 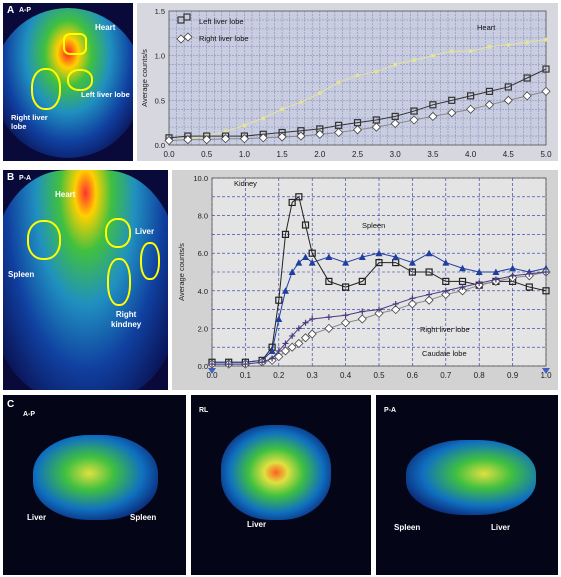 I want to click on x-tick-label: 1.5, so click(x=283, y=154).